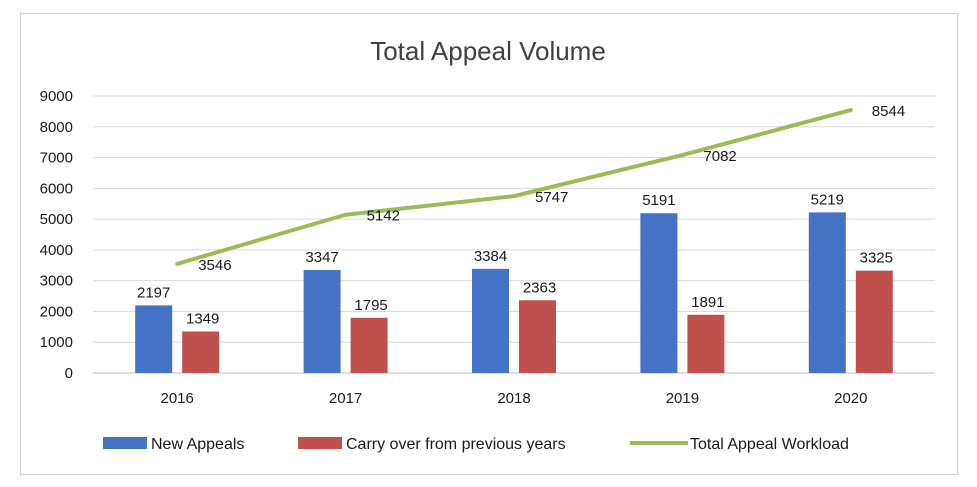 This screenshot has height=487, width=977. I want to click on data-label: 3325, so click(876, 258).